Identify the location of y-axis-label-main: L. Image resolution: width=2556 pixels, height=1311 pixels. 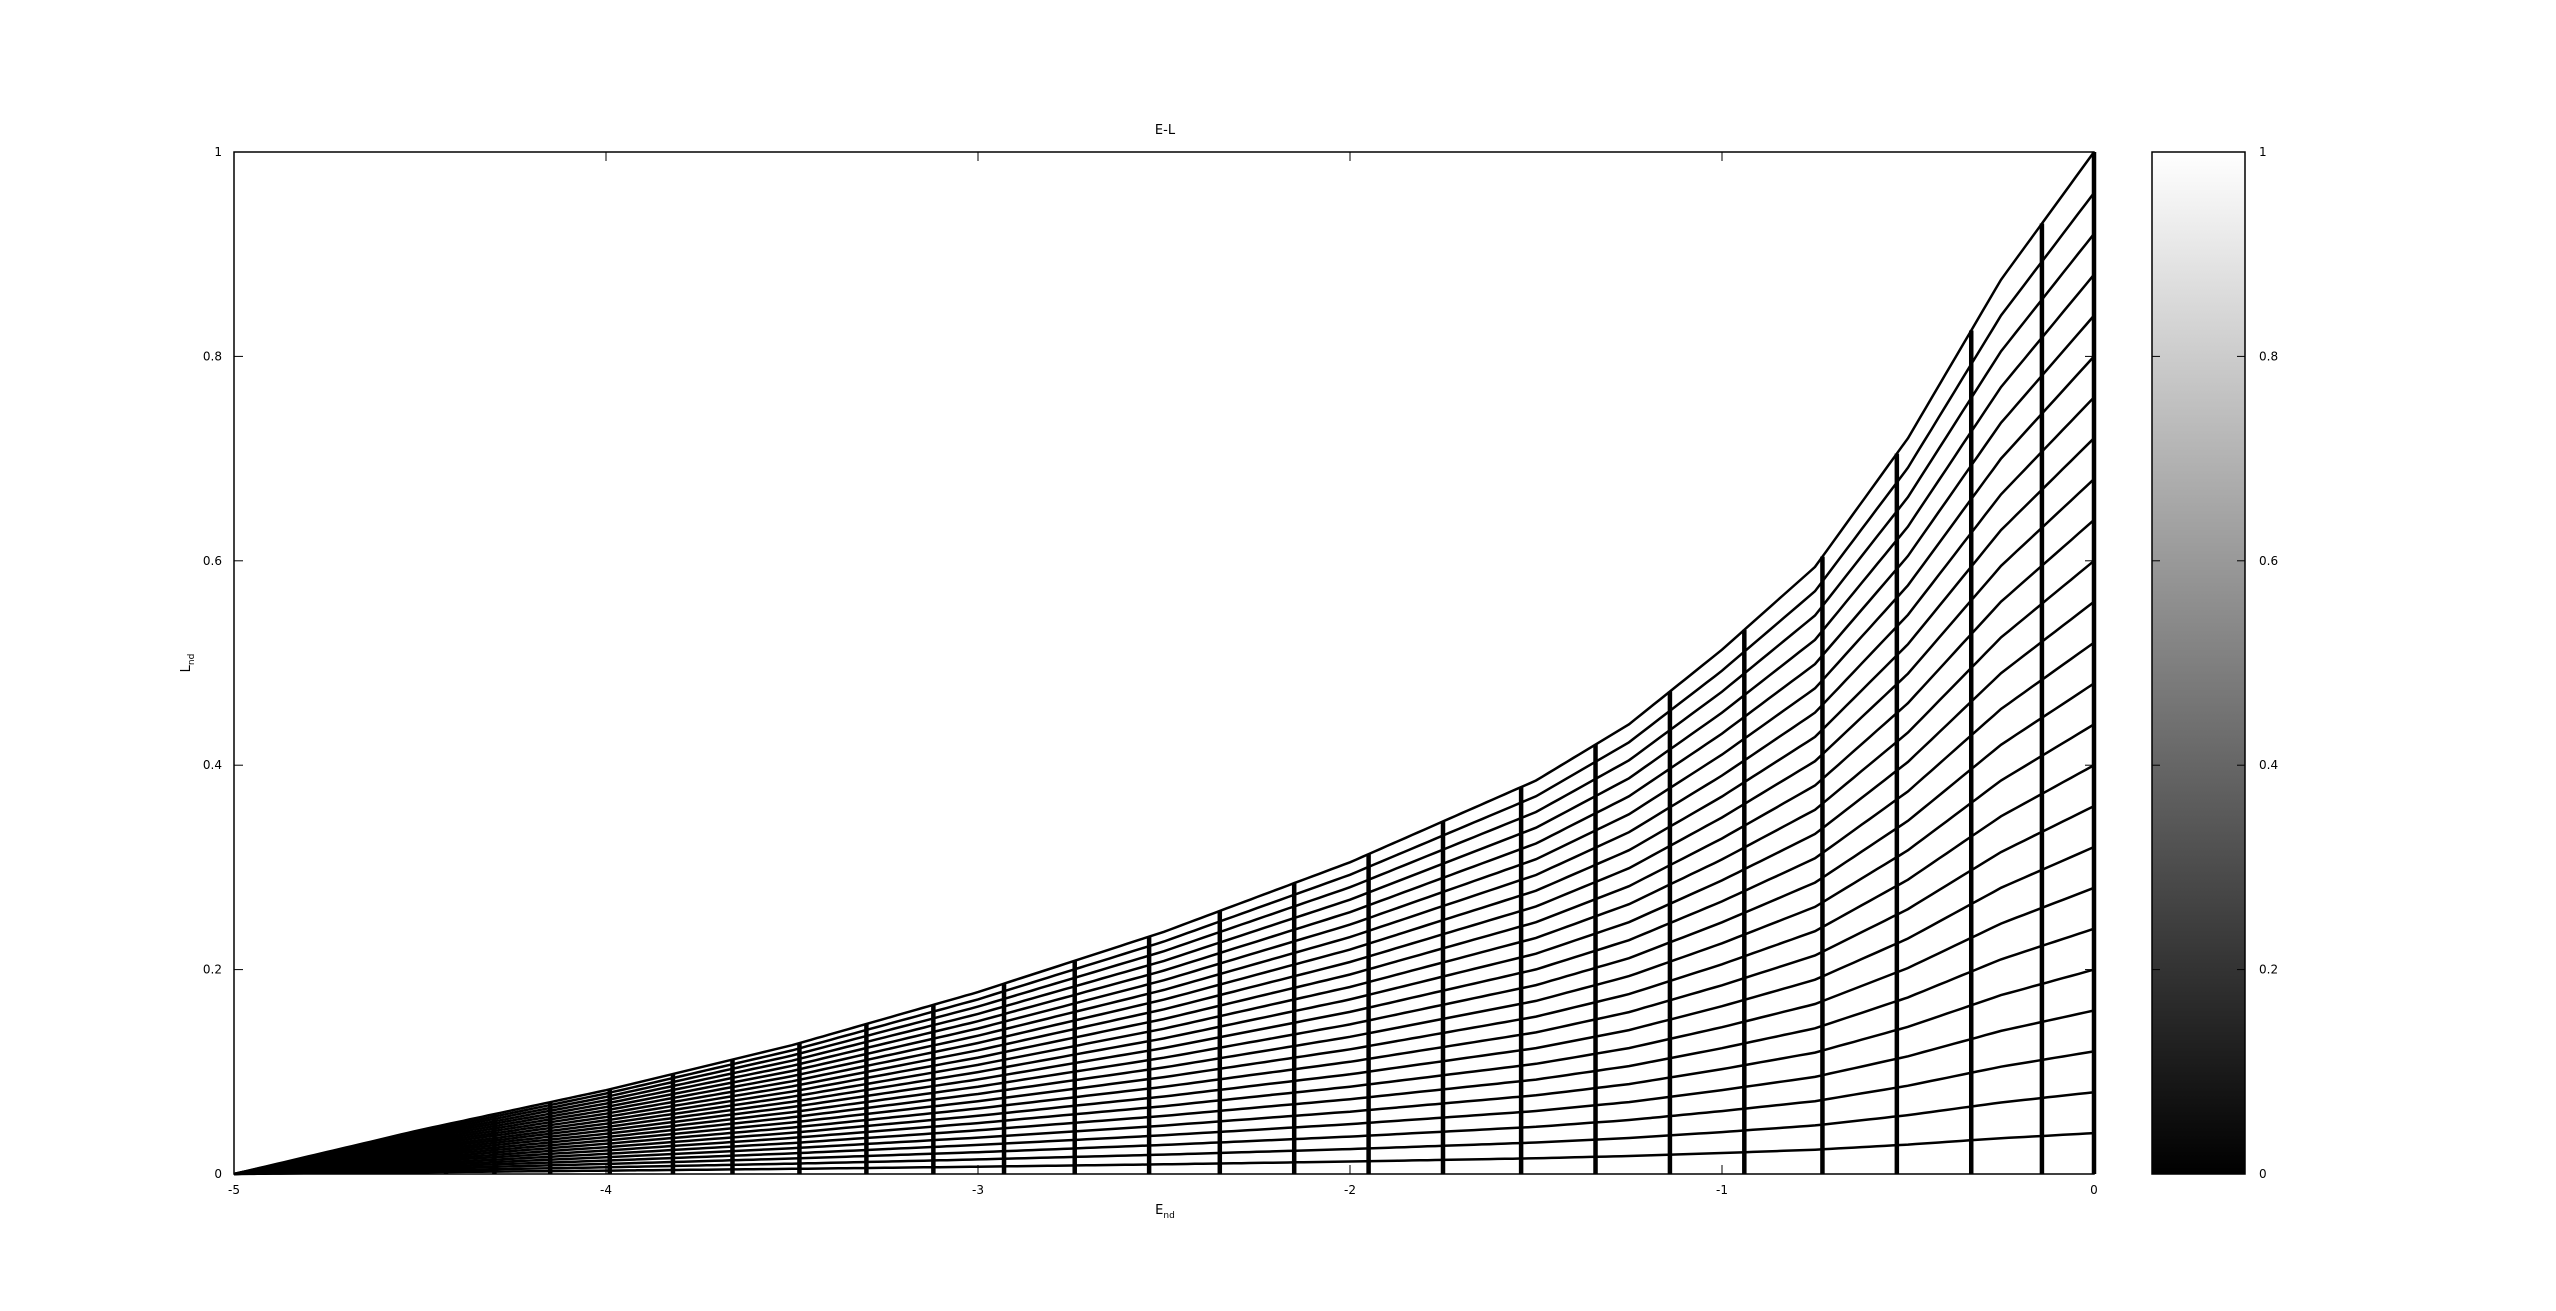
(186, 668).